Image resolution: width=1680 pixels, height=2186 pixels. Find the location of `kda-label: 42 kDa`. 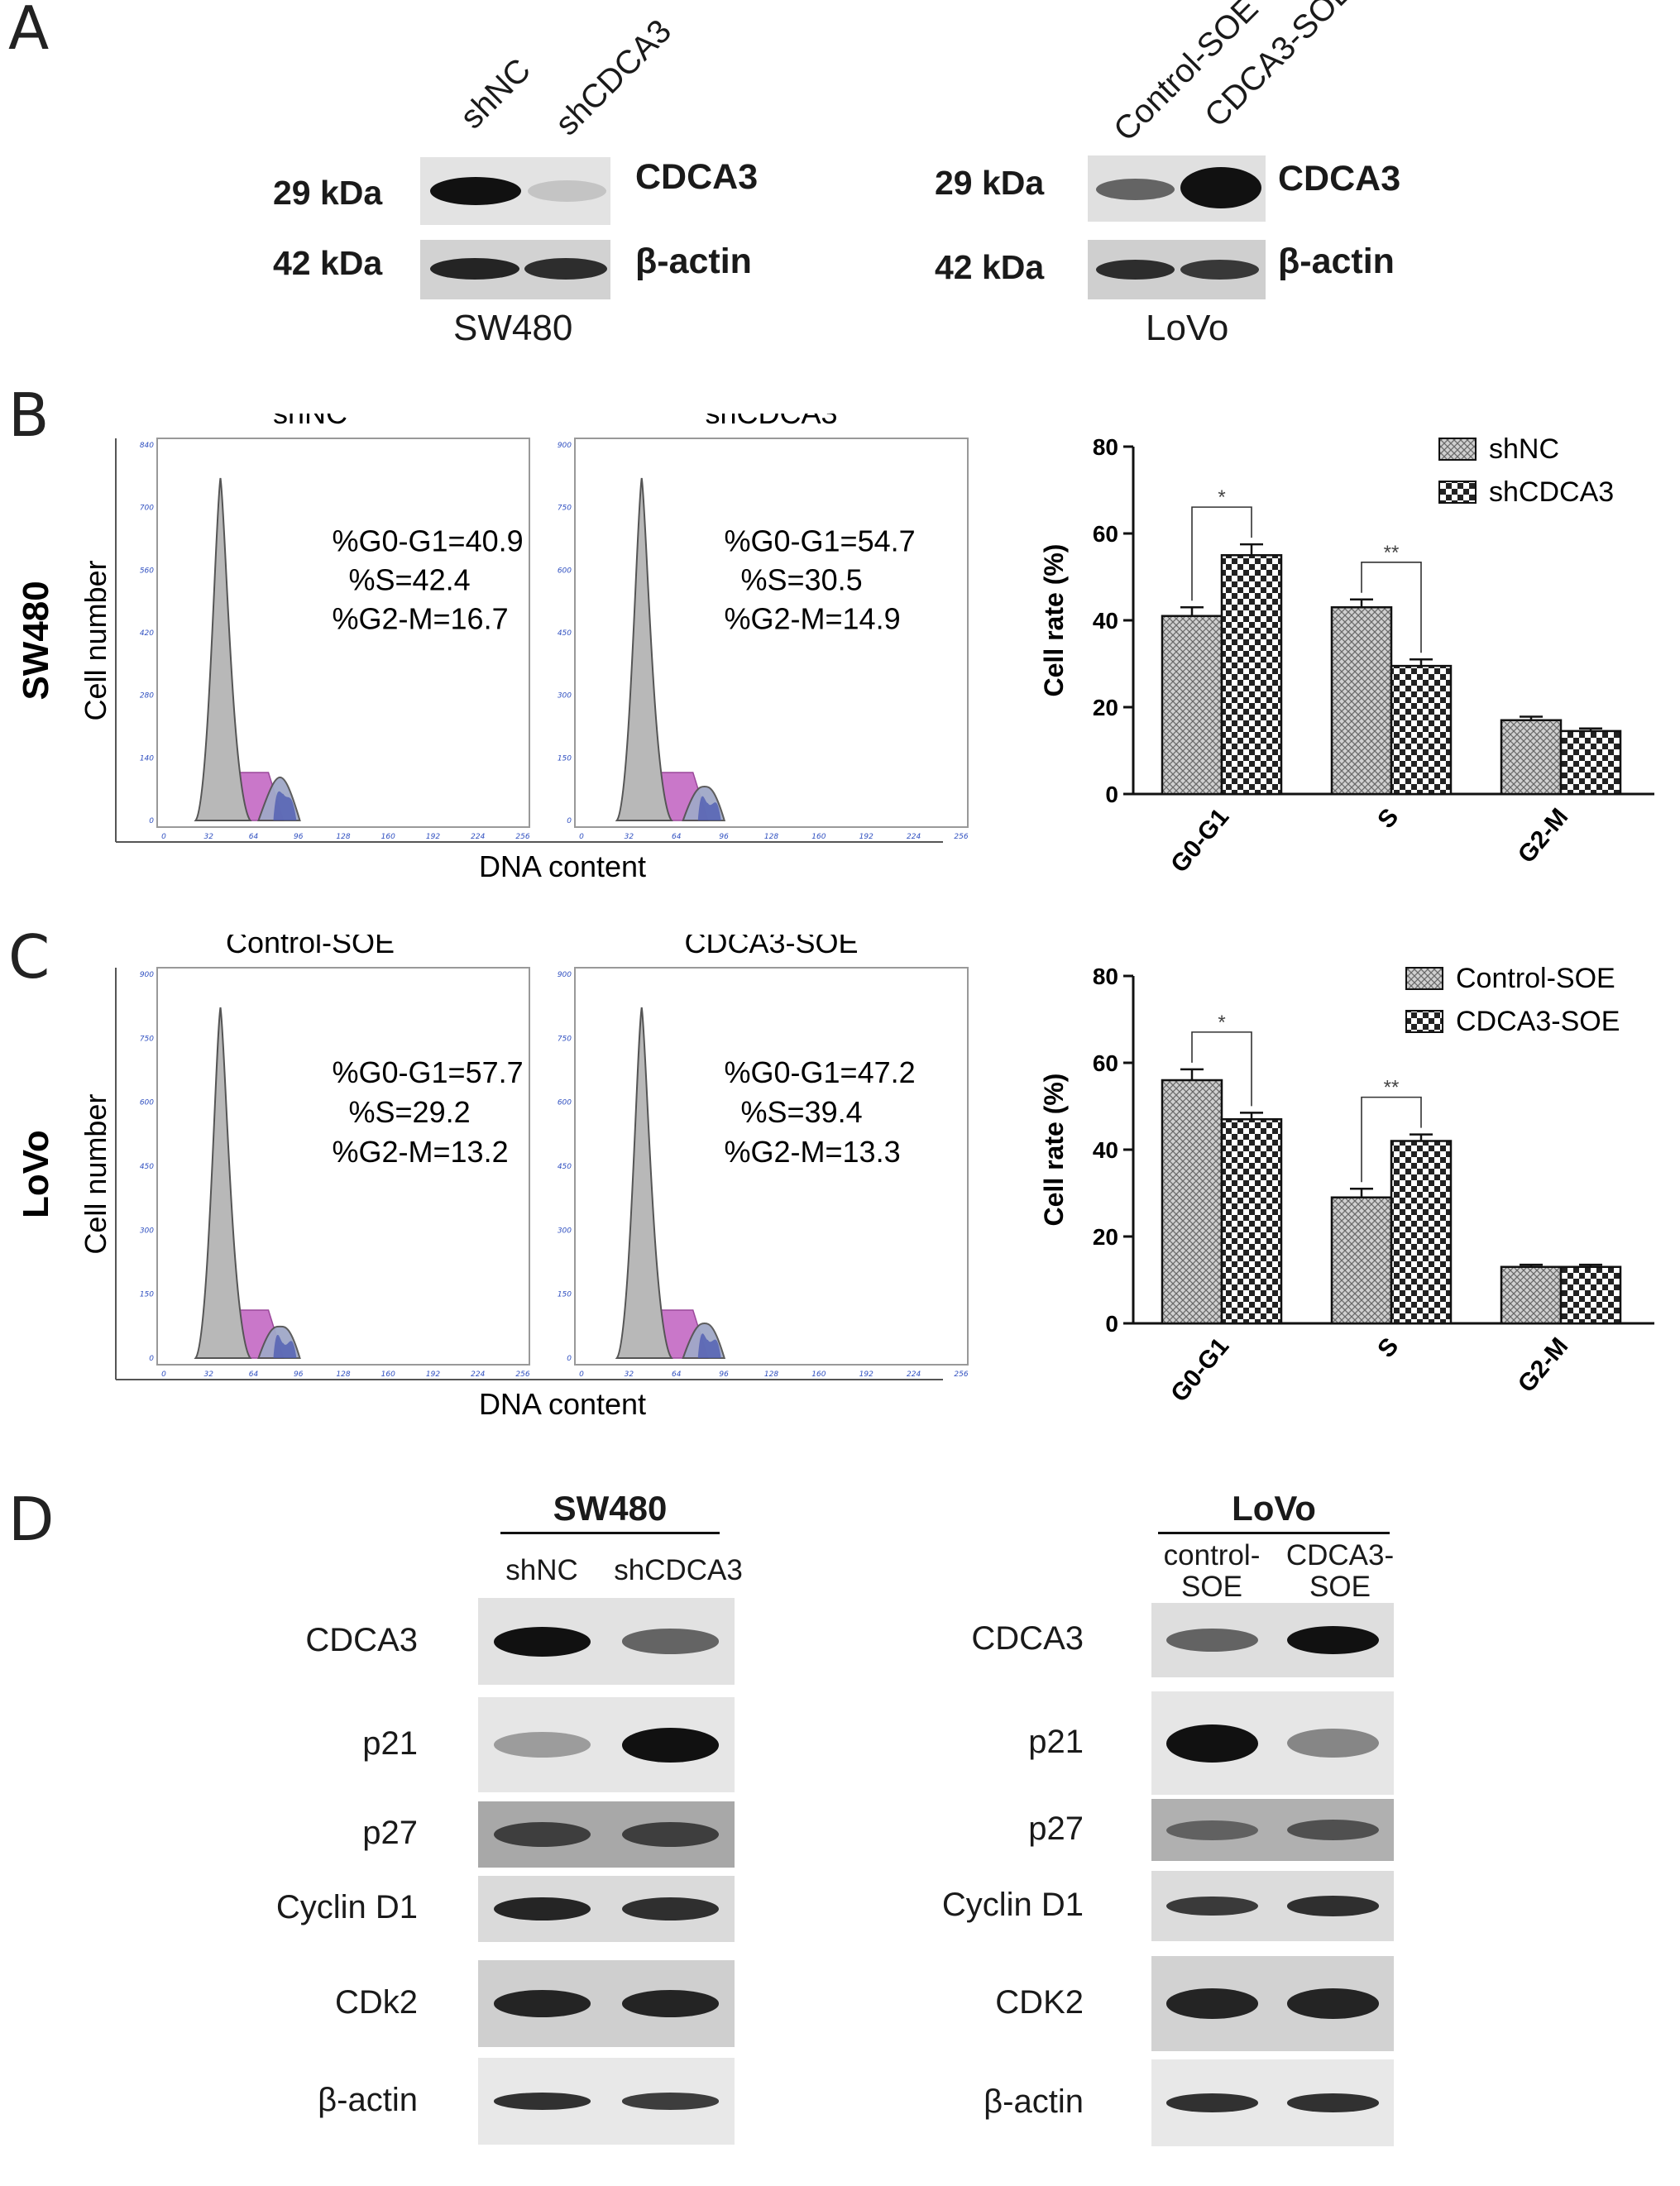

kda-label: 42 kDa is located at coordinates (990, 267).